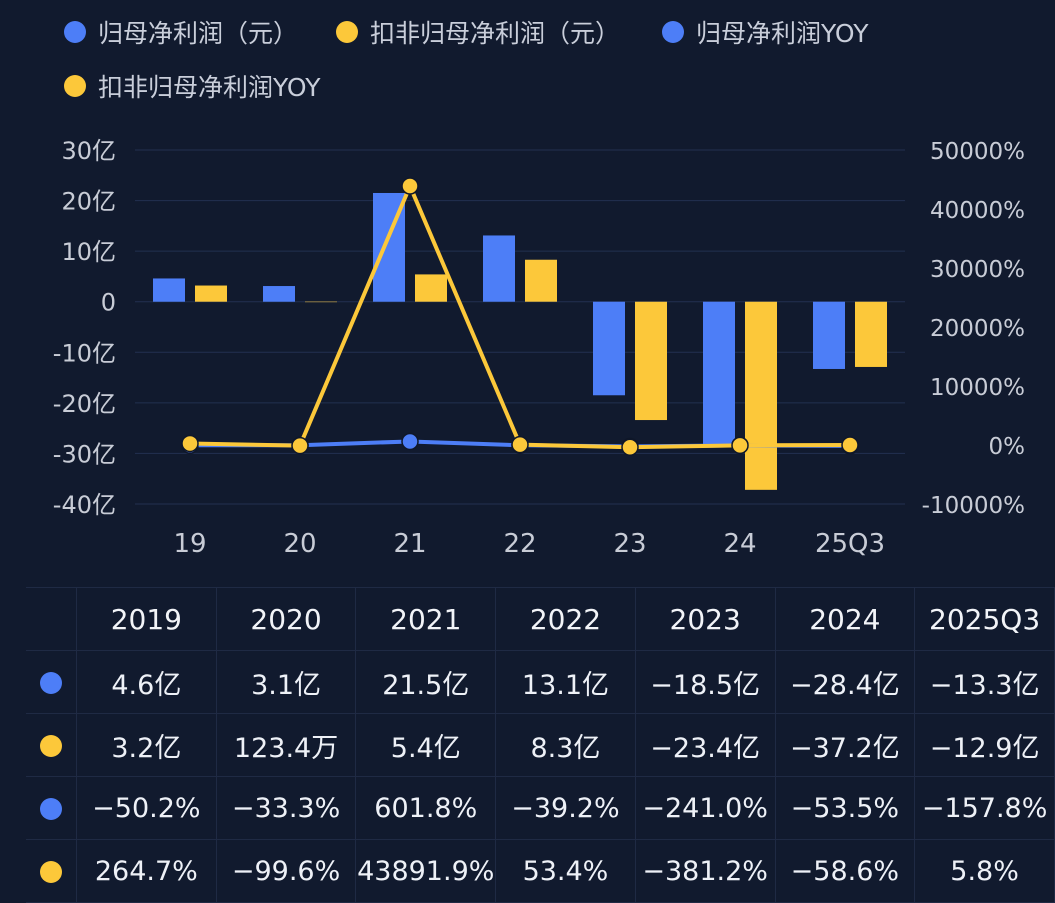 The image size is (1055, 903). What do you see at coordinates (198, 33) in the screenshot?
I see `legend-label: 归母净利润（元）` at bounding box center [198, 33].